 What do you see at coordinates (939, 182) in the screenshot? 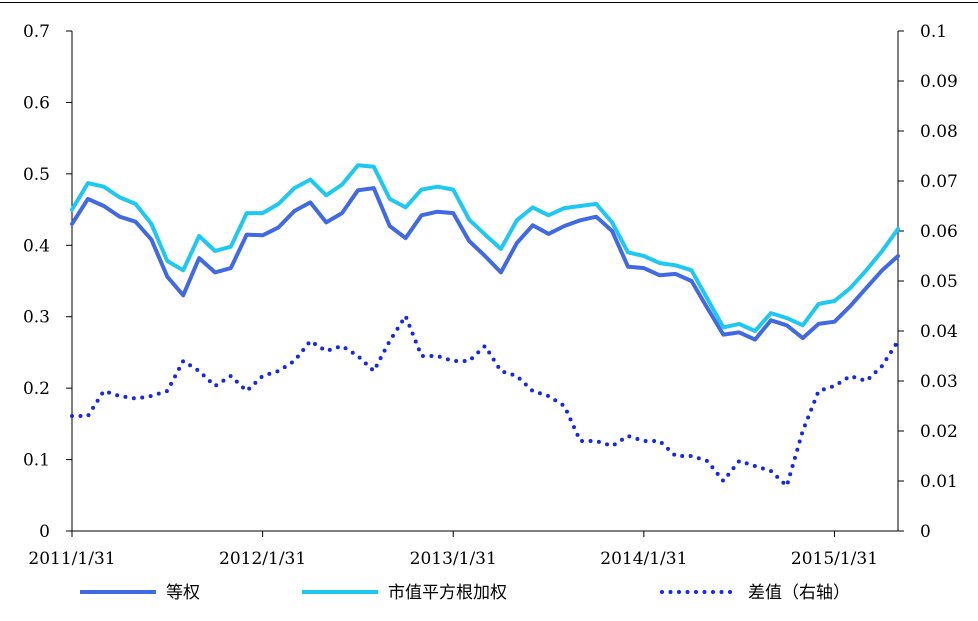
I see `y-right-tick-label: 0.07` at bounding box center [939, 182].